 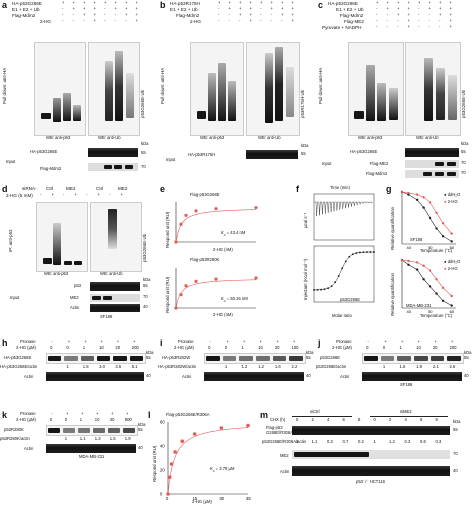 What do you see at coordinates (167, 229) in the screenshot?
I see `axis-label: Respond unit (RU)` at bounding box center [167, 229].